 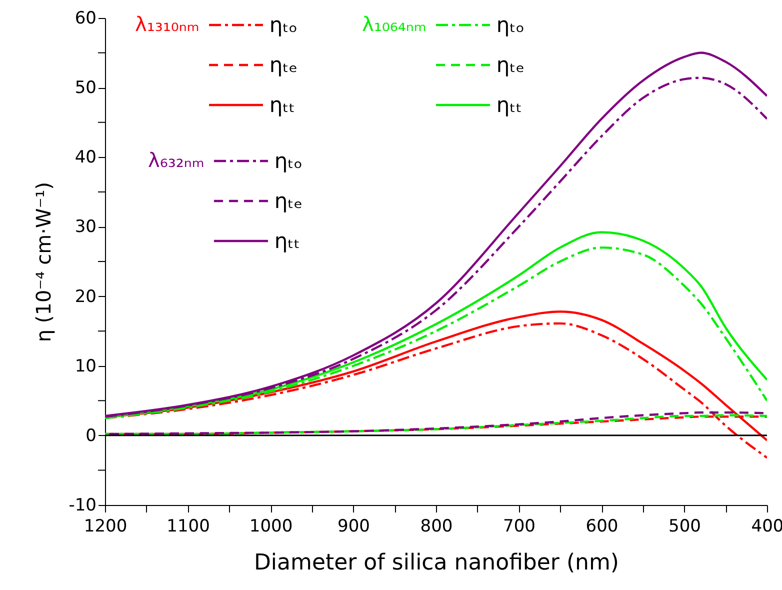 I want to click on x-tick-label: 600, so click(x=602, y=526).